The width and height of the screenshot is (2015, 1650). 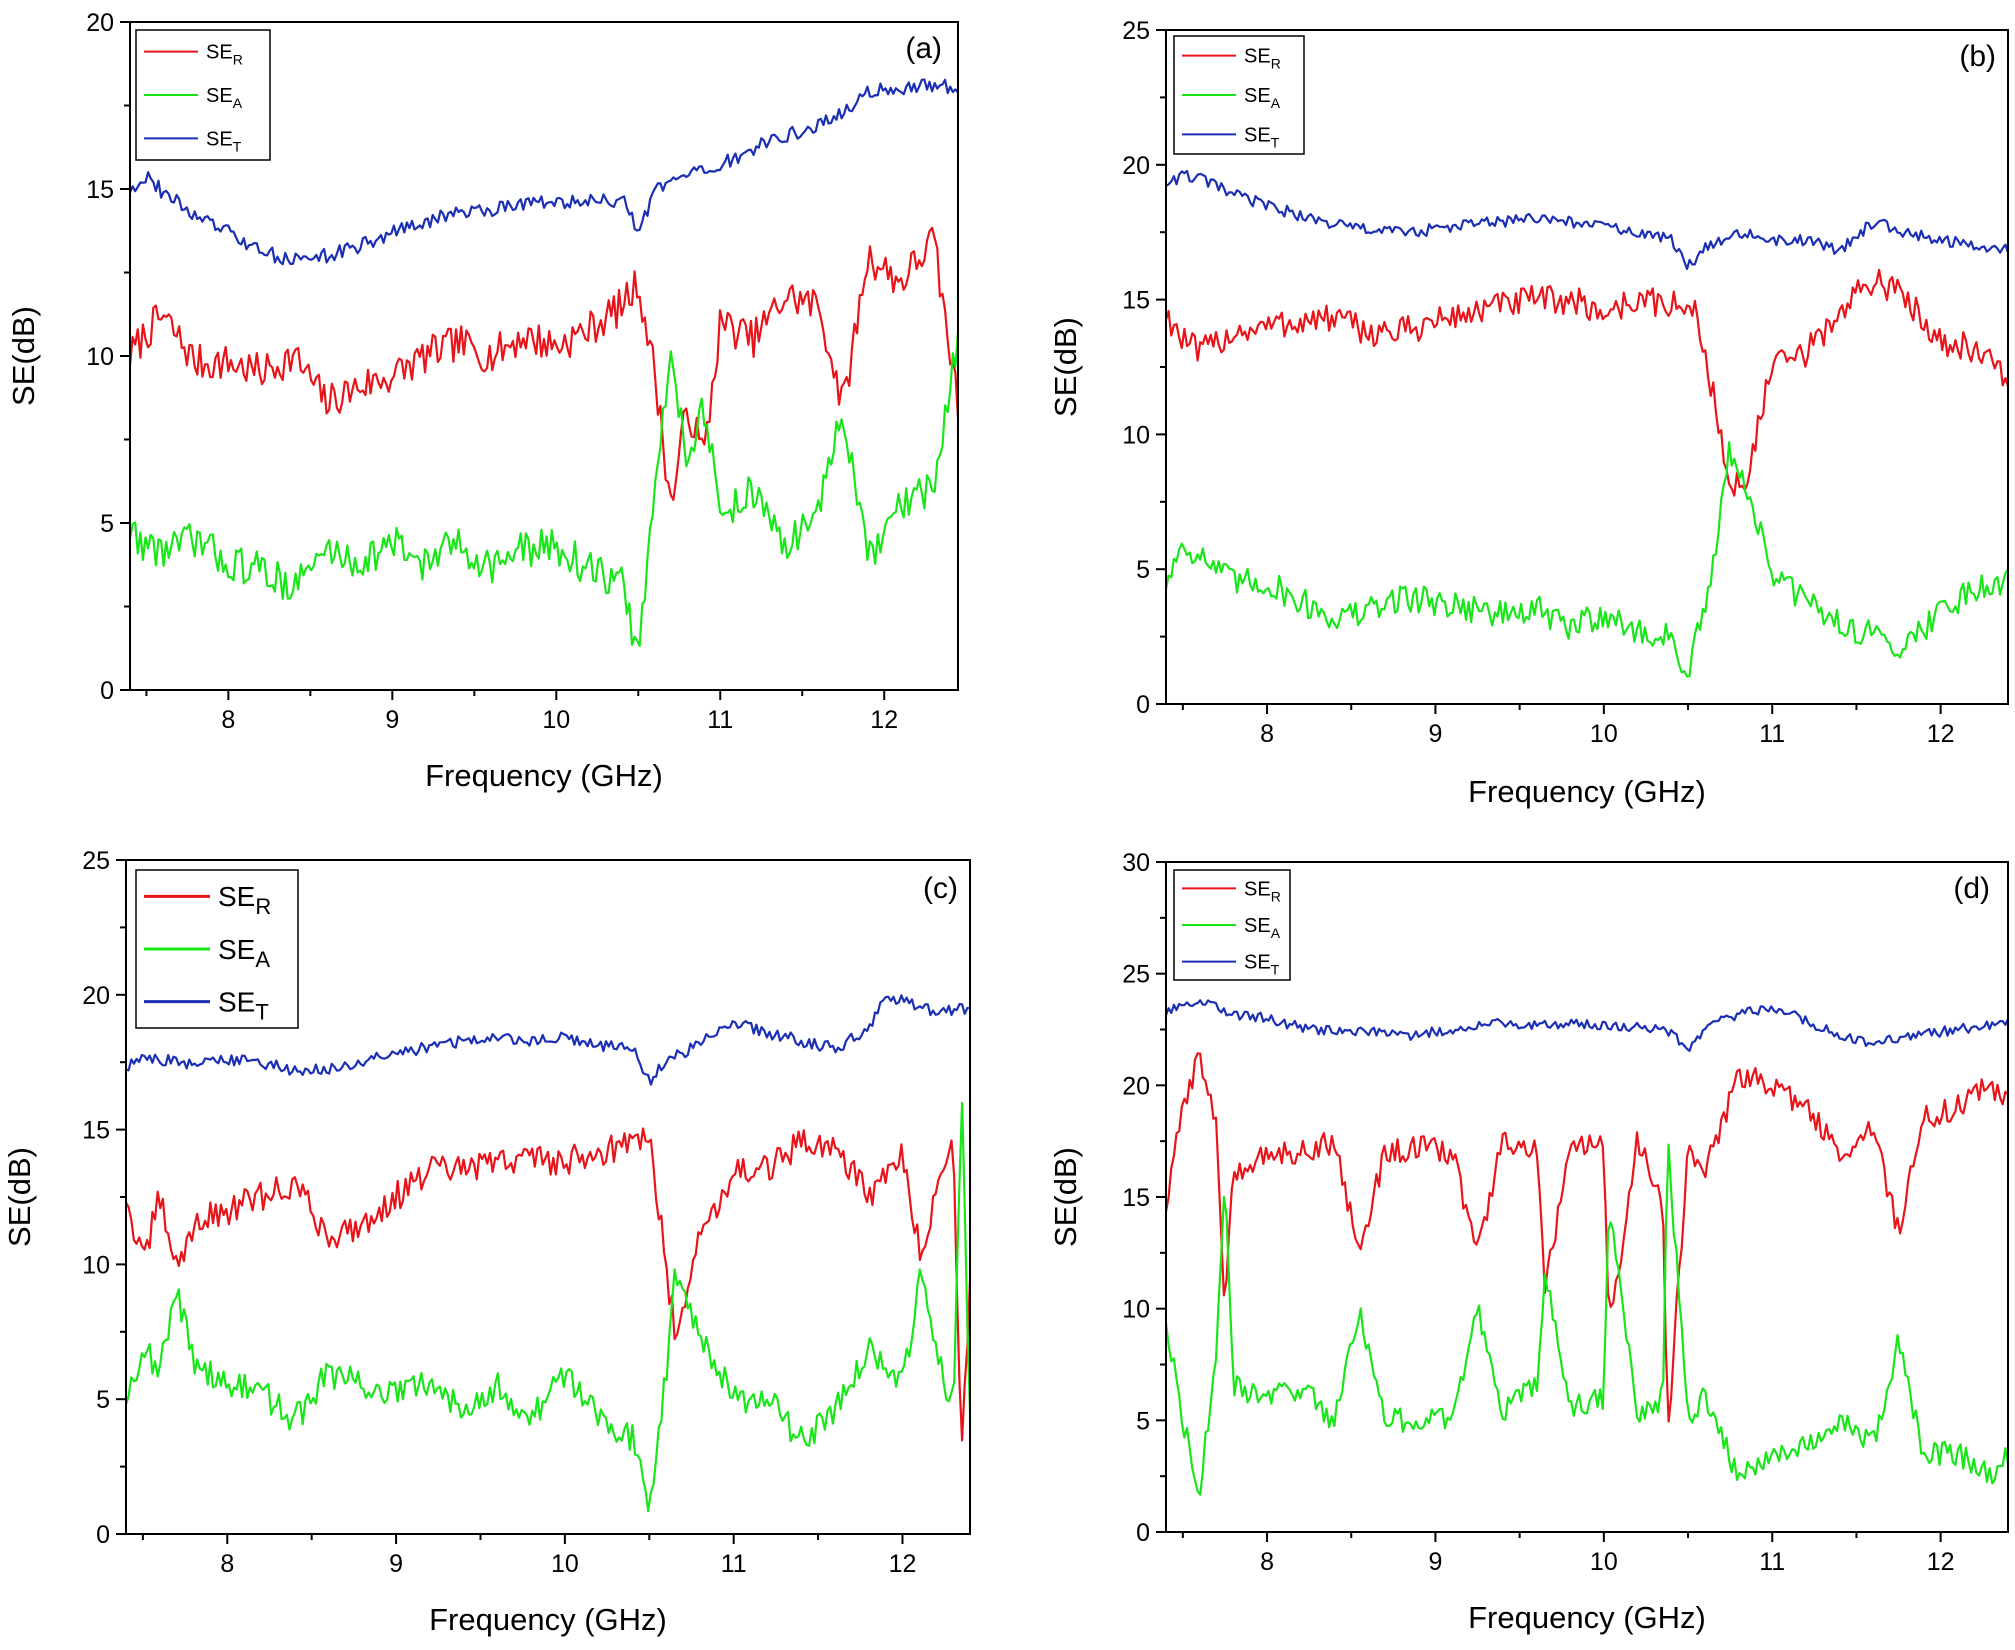 I want to click on panel-label: (b), so click(x=1977, y=56).